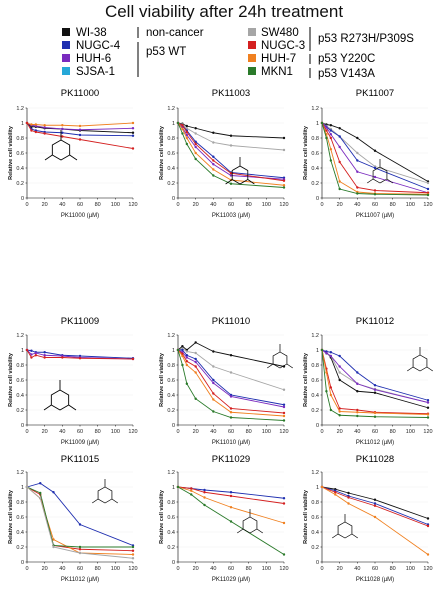 The image size is (448, 597). What do you see at coordinates (249, 205) in the screenshot?
I see `x-tick-label: 80` at bounding box center [249, 205].